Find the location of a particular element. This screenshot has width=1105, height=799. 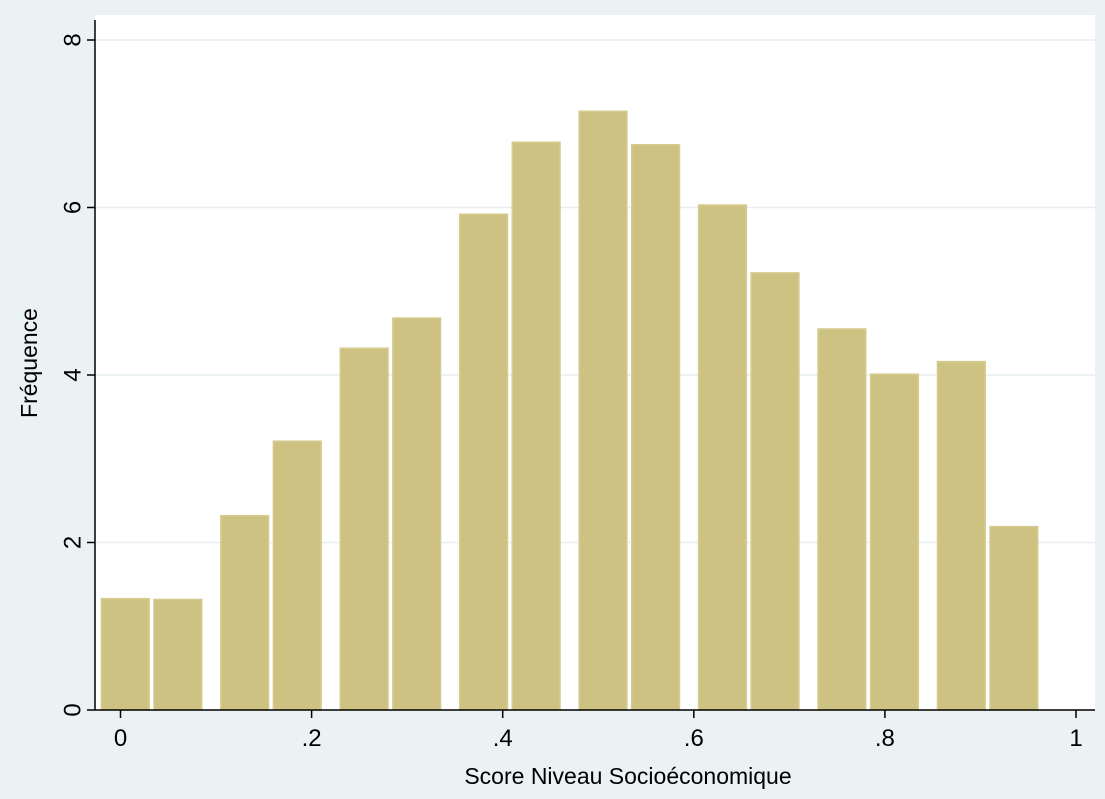

x-tick-label: 0 is located at coordinates (120, 738).